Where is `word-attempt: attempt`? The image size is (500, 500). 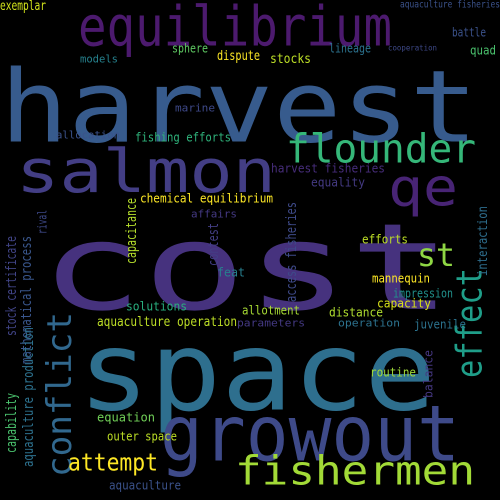 word-attempt: attempt is located at coordinates (113, 463).